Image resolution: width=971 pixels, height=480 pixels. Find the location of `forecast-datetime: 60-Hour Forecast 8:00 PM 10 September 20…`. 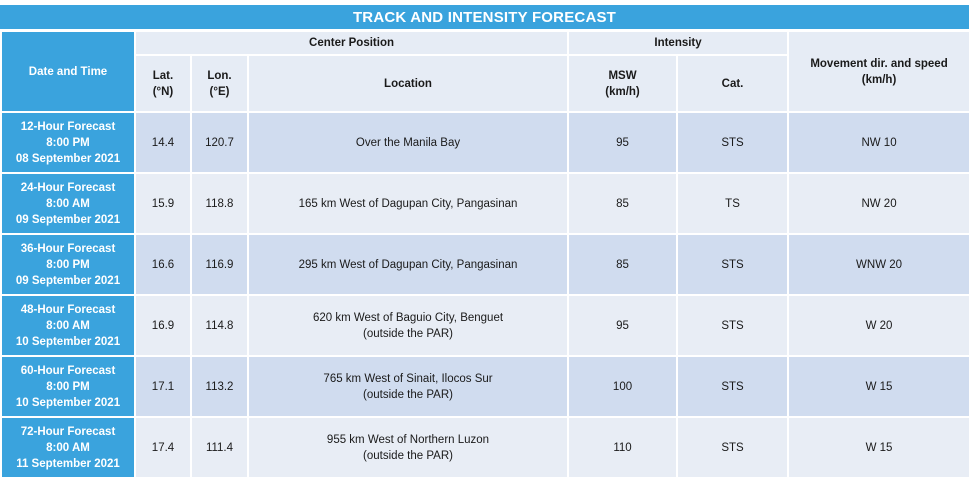

forecast-datetime: 60-Hour Forecast 8:00 PM 10 September 20… is located at coordinates (68, 386).